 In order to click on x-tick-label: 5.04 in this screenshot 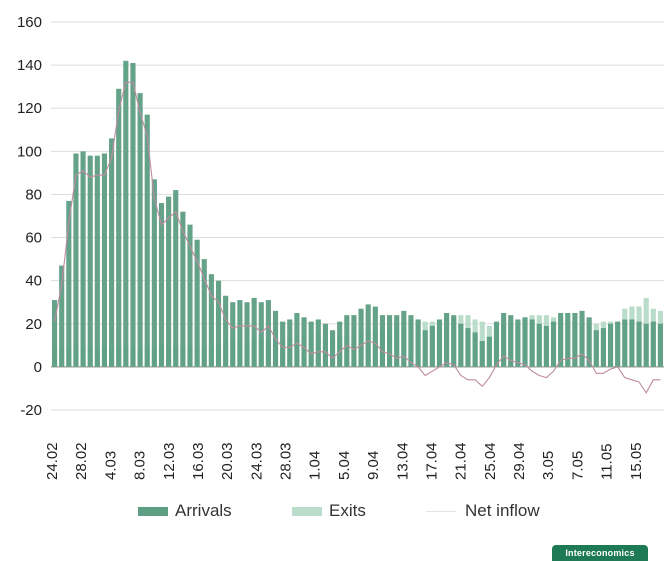, I will do `click(344, 465)`.